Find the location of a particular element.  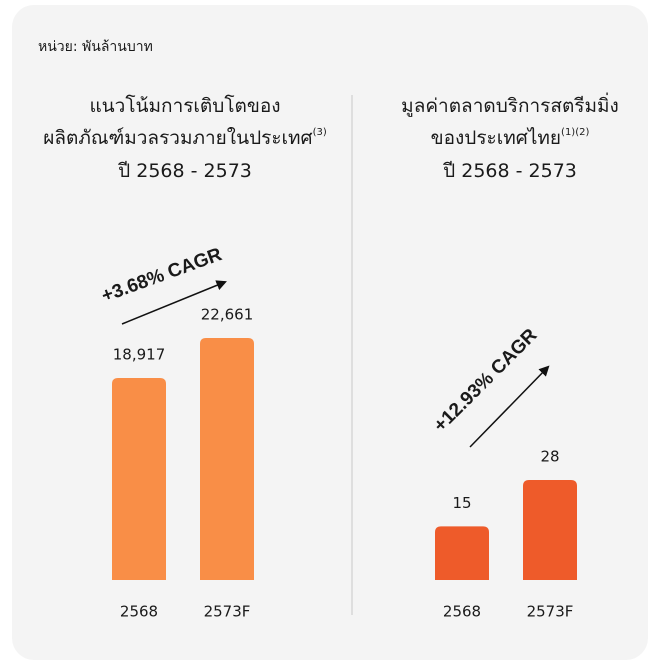

title-superscript: (1)(2) is located at coordinates (575, 132).